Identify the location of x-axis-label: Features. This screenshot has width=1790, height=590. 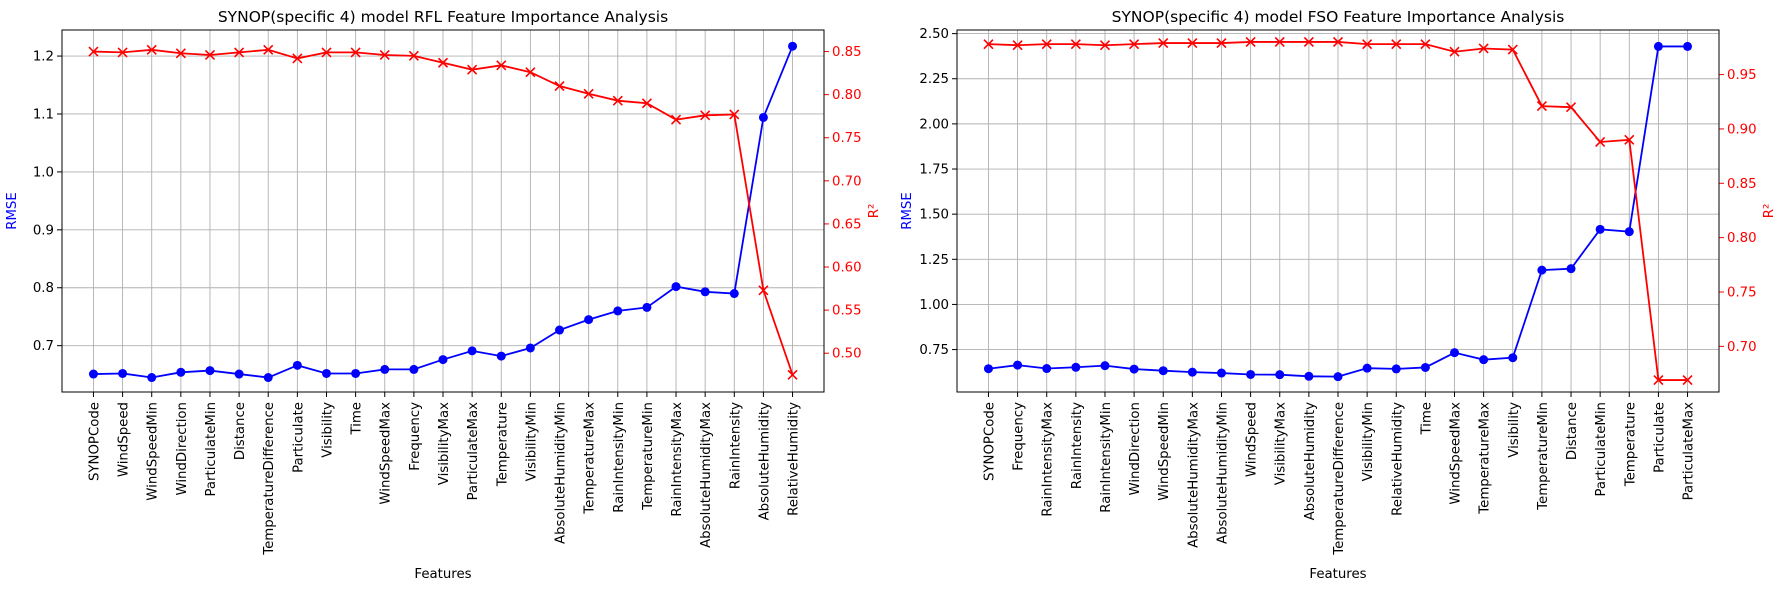
(1337, 574).